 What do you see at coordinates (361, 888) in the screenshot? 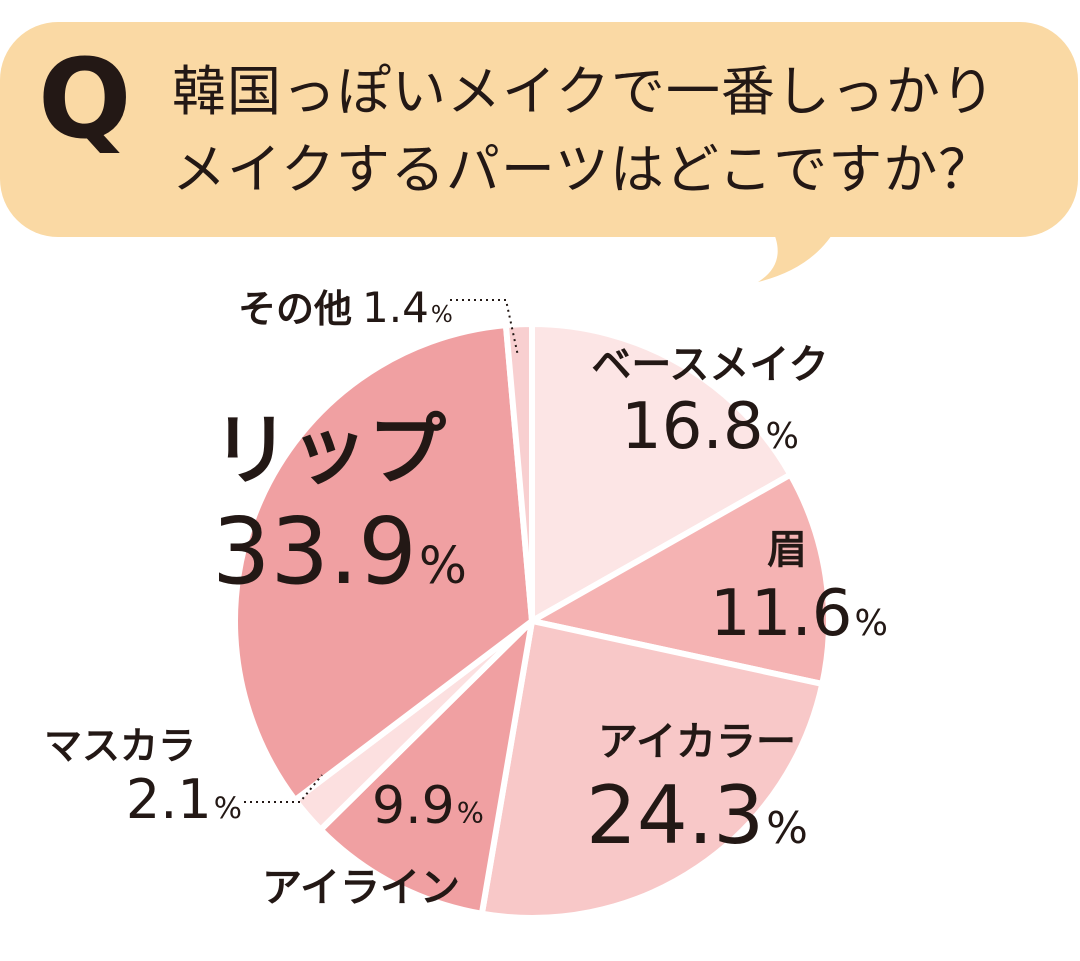
I see `slice-name-eyeliner: アイライン` at bounding box center [361, 888].